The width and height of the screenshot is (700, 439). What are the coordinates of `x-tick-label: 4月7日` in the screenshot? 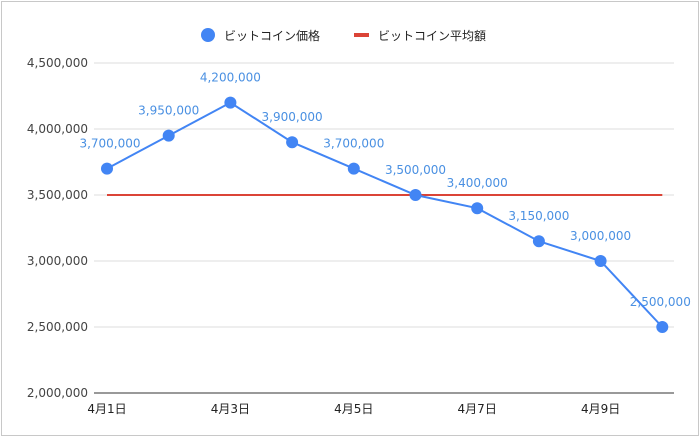 It's located at (477, 409).